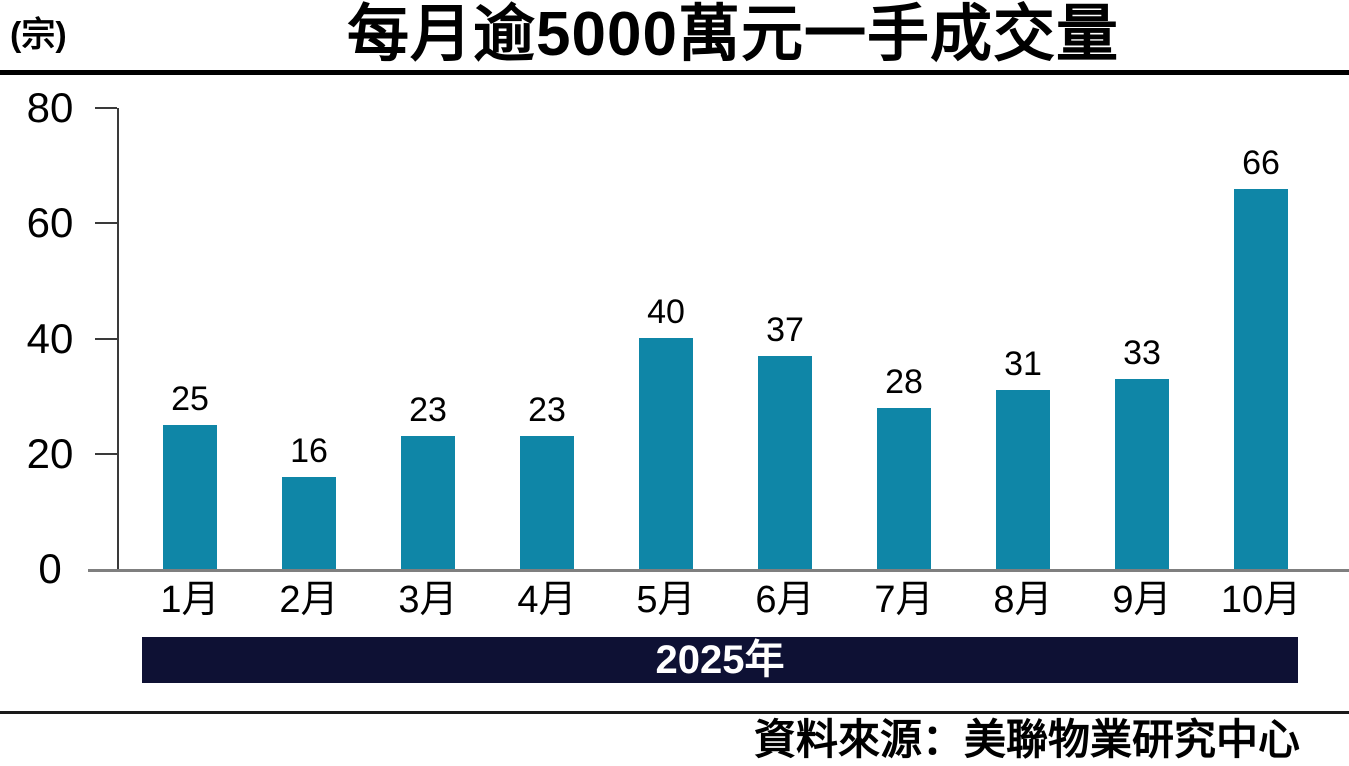  What do you see at coordinates (674, 72) in the screenshot?
I see `title-underline-rule` at bounding box center [674, 72].